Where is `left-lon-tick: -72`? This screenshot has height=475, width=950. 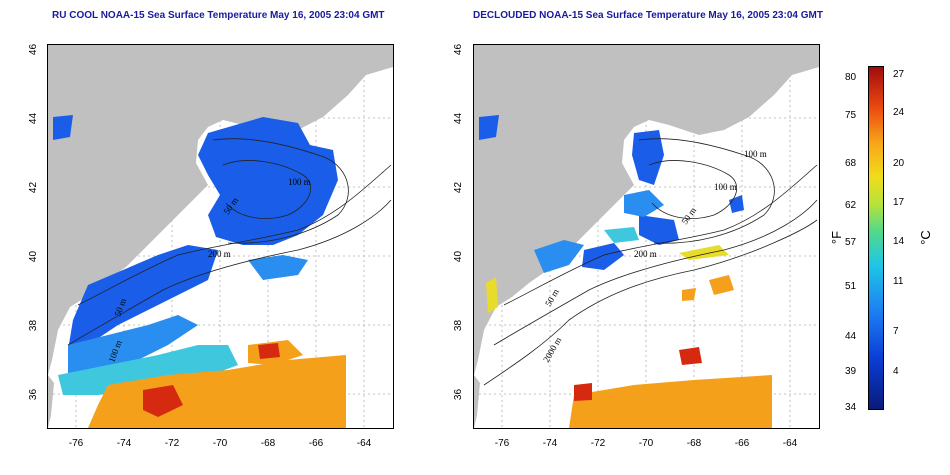 left-lon-tick: -72 is located at coordinates (172, 443).